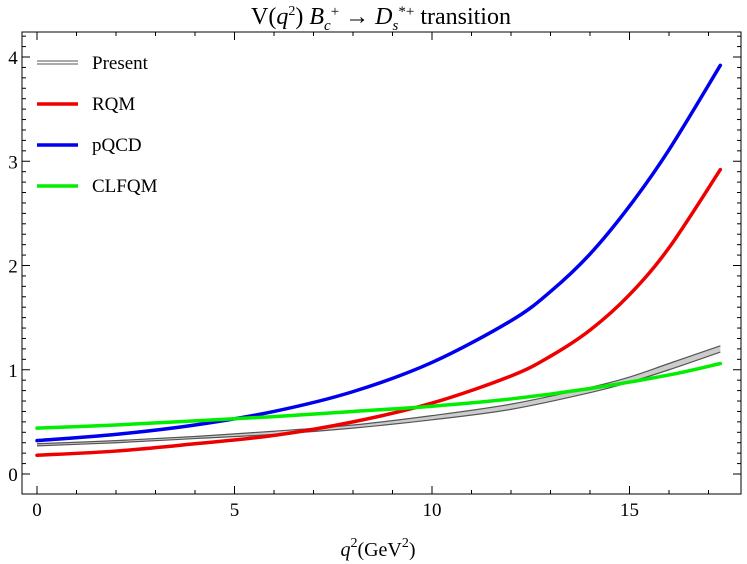 Image resolution: width=747 pixels, height=564 pixels. I want to click on legend-label-clfqm: CLFQM, so click(125, 186).